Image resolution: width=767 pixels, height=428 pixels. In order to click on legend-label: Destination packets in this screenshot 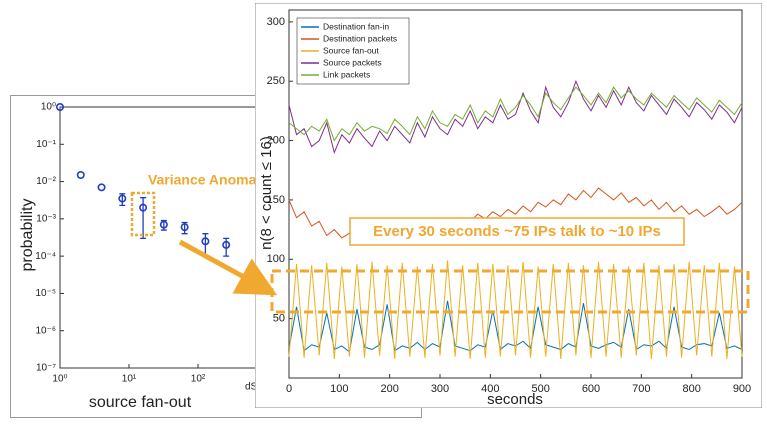, I will do `click(360, 38)`.